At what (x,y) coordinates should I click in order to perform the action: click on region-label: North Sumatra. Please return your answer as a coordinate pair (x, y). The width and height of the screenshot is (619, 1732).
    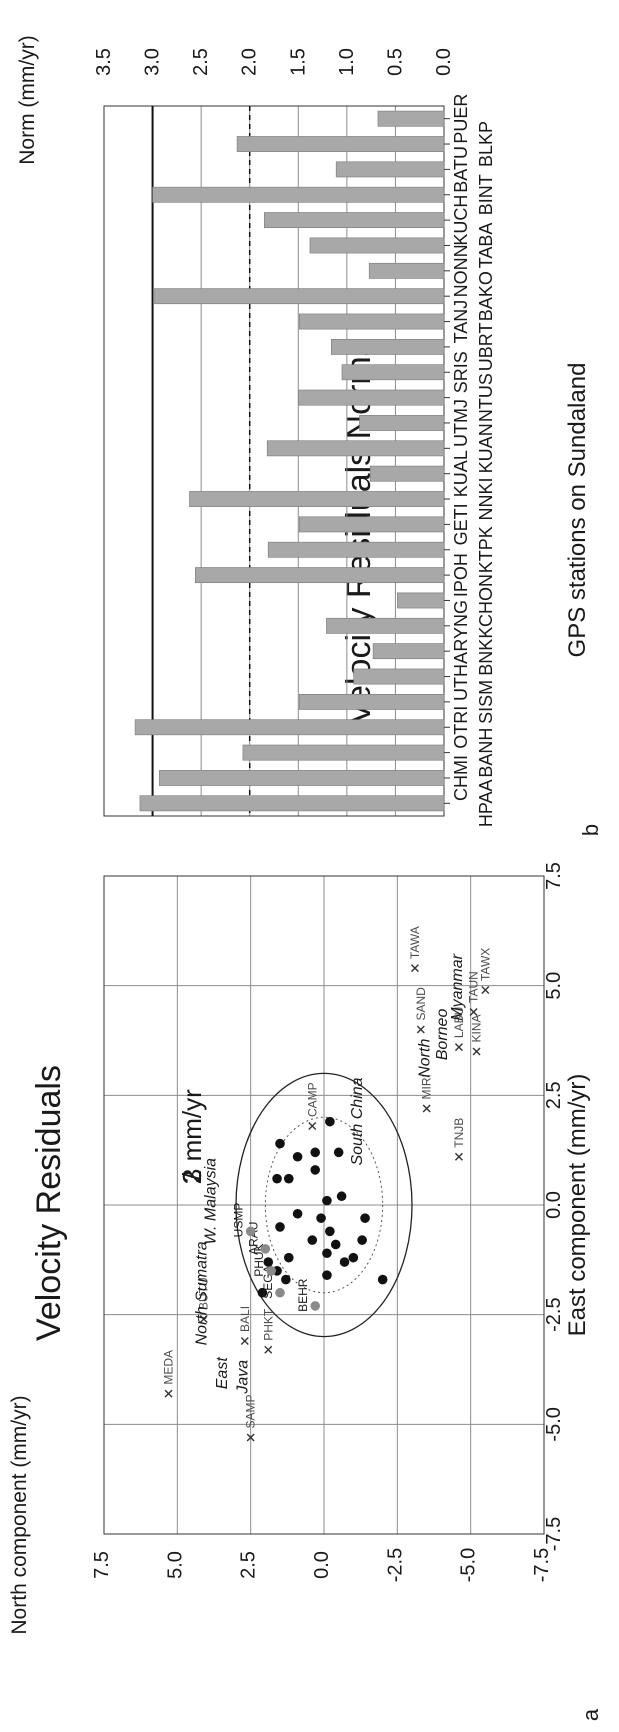
    Looking at the image, I should click on (202, 1293).